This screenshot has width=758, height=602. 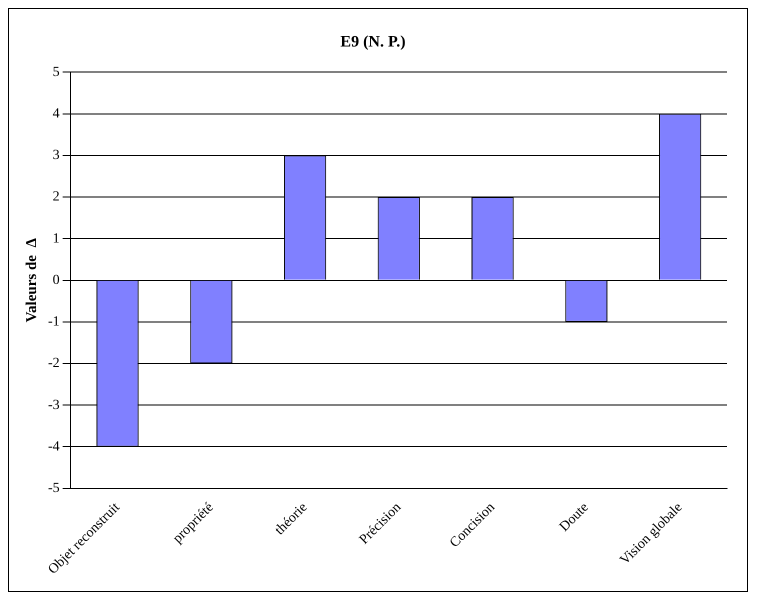 What do you see at coordinates (54, 488) in the screenshot?
I see `y-tick-label: -5` at bounding box center [54, 488].